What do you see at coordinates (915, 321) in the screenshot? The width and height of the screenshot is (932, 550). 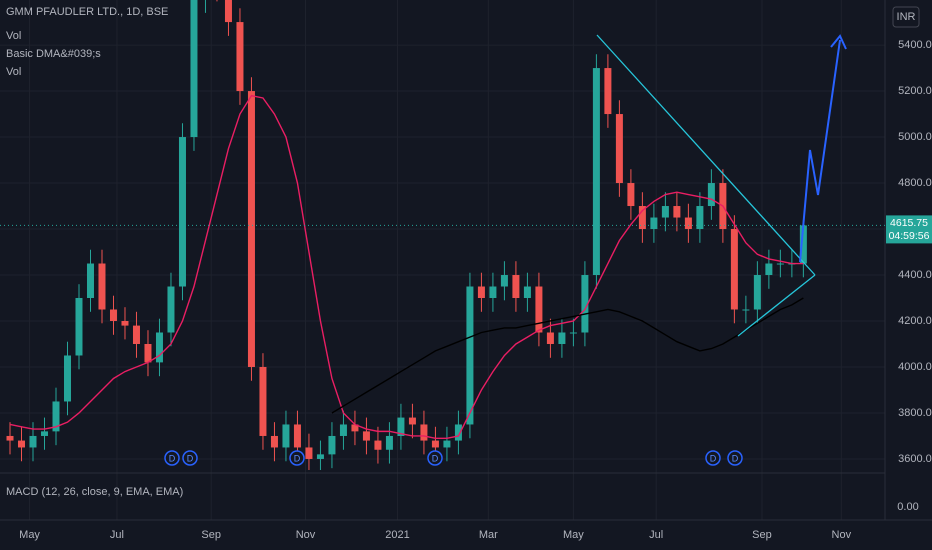 I see `y-tick-label: 4200.00` at bounding box center [915, 321].